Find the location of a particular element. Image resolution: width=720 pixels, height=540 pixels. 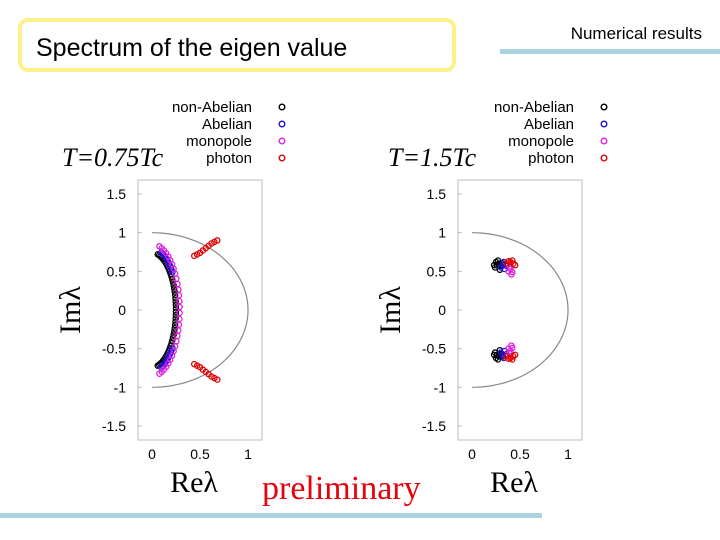

section-label: Numerical results is located at coordinates (636, 33).